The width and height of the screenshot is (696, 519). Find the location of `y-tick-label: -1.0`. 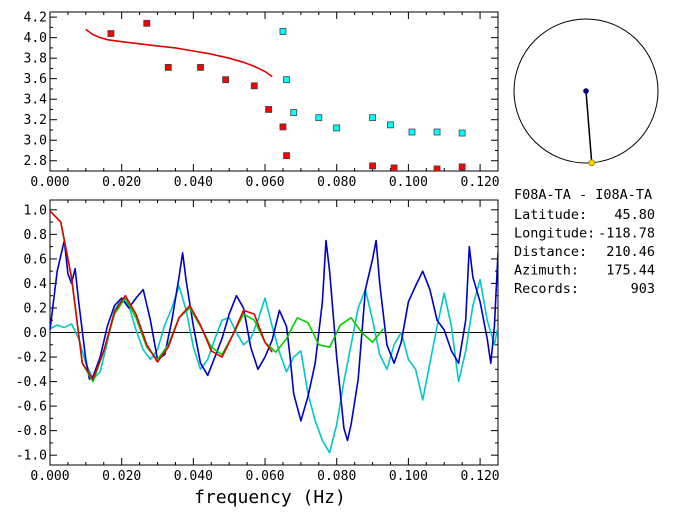

y-tick-label: -1.0 is located at coordinates (31, 456).